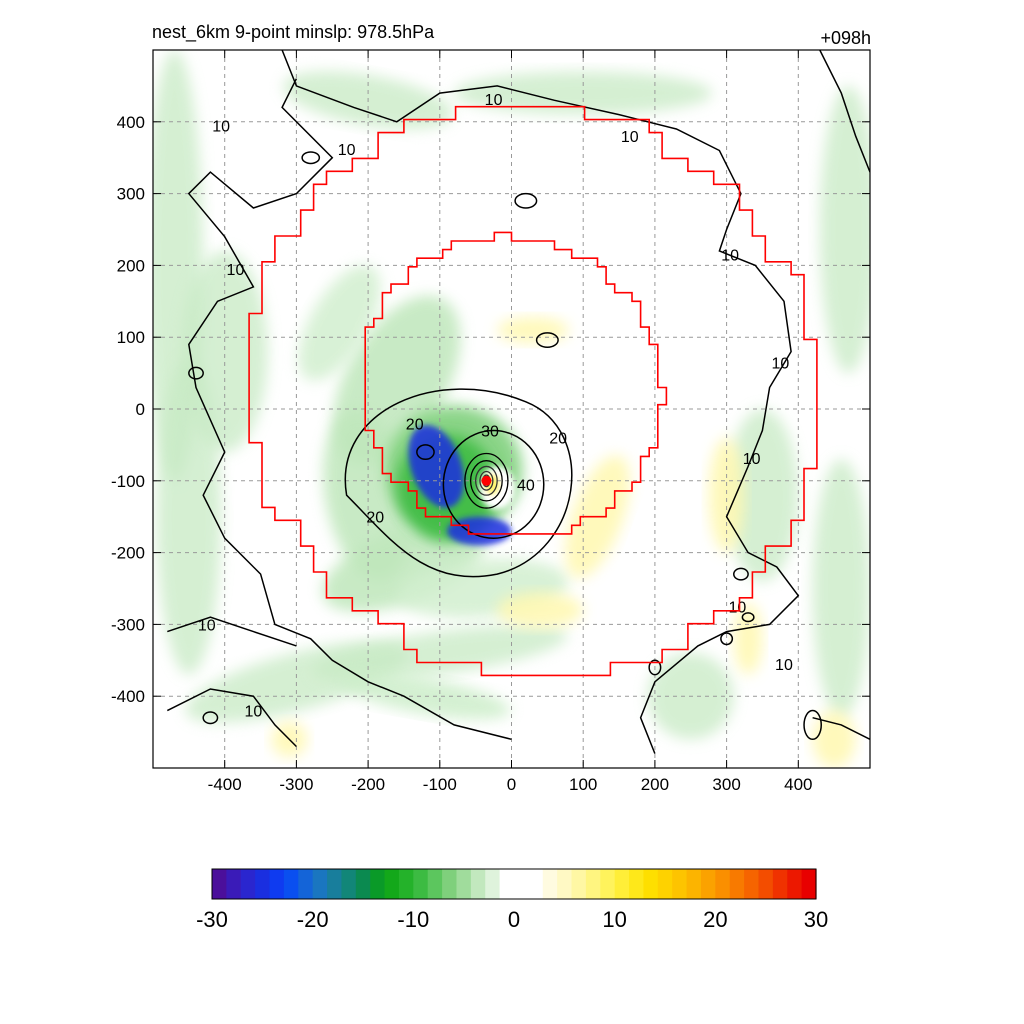 The width and height of the screenshot is (1024, 1024). Describe the element at coordinates (655, 784) in the screenshot. I see `x-tick-label: 200` at that location.